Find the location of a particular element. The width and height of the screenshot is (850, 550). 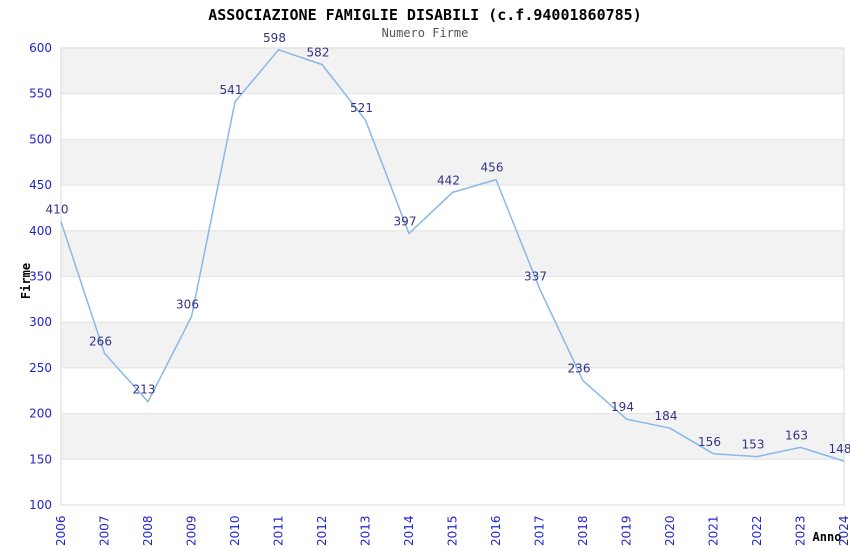

x-tick-label: 2017 is located at coordinates (540, 530).